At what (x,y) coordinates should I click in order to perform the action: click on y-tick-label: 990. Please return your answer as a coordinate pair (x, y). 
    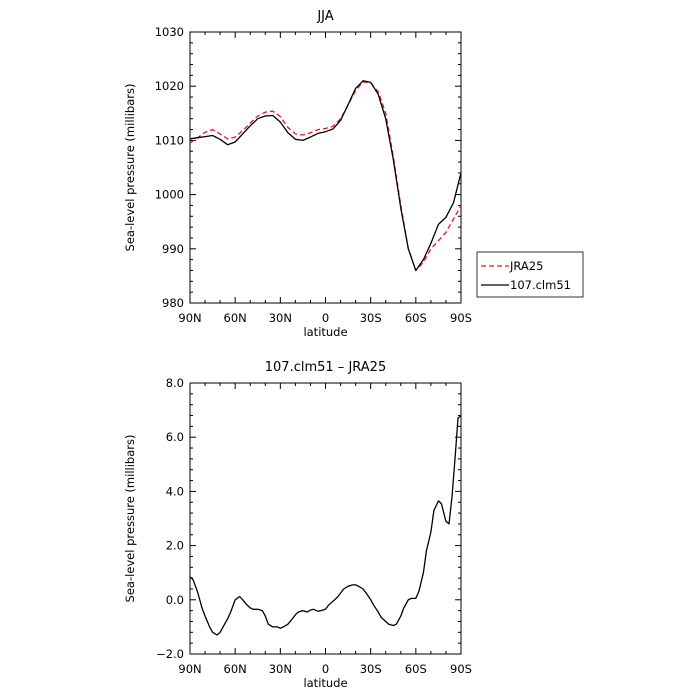
    Looking at the image, I should click on (173, 249).